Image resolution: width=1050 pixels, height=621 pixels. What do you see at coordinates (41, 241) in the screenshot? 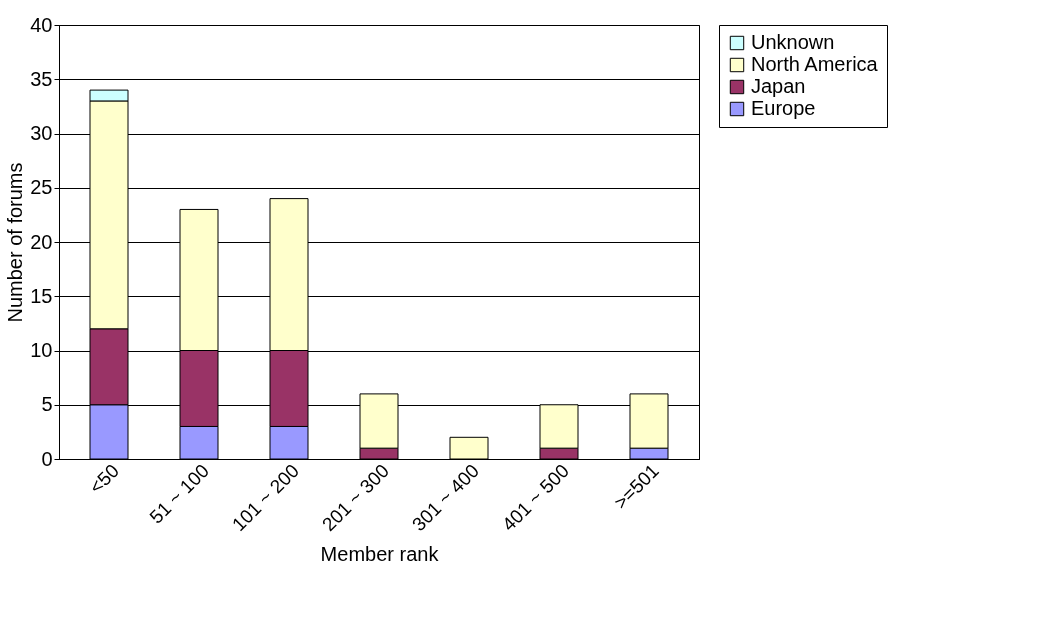
I see `y-tick-label: 20` at bounding box center [41, 241].